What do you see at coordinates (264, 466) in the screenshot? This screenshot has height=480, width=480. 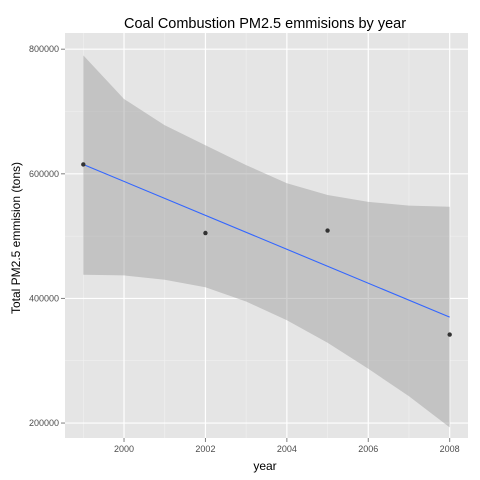 I see `x-axis-title: year` at bounding box center [264, 466].